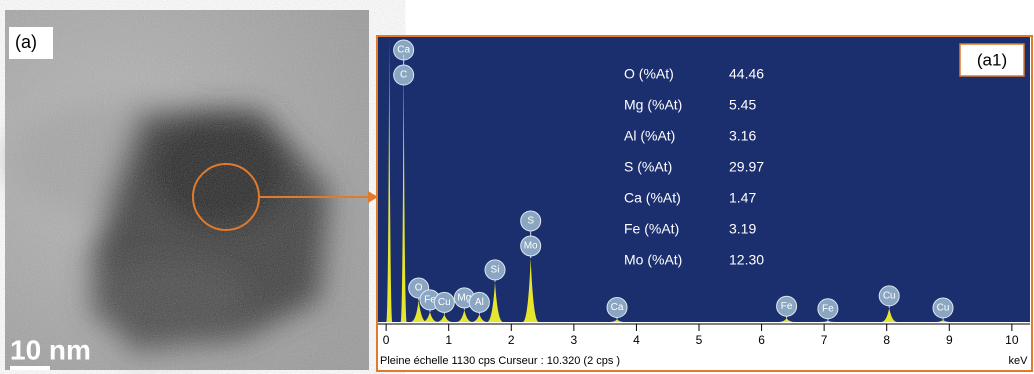 This screenshot has height=374, width=1034. What do you see at coordinates (419, 288) in the screenshot?
I see `peak-label: O` at bounding box center [419, 288].